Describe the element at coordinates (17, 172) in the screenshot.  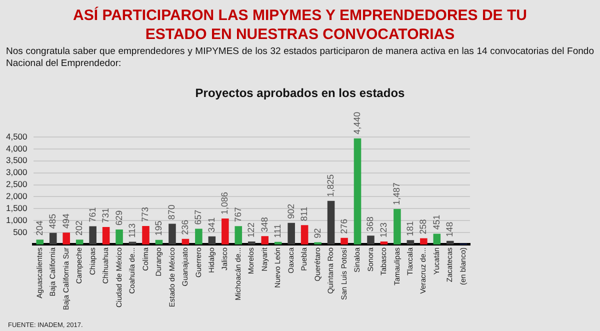
I see `y-tick-label: 3,000` at that location.